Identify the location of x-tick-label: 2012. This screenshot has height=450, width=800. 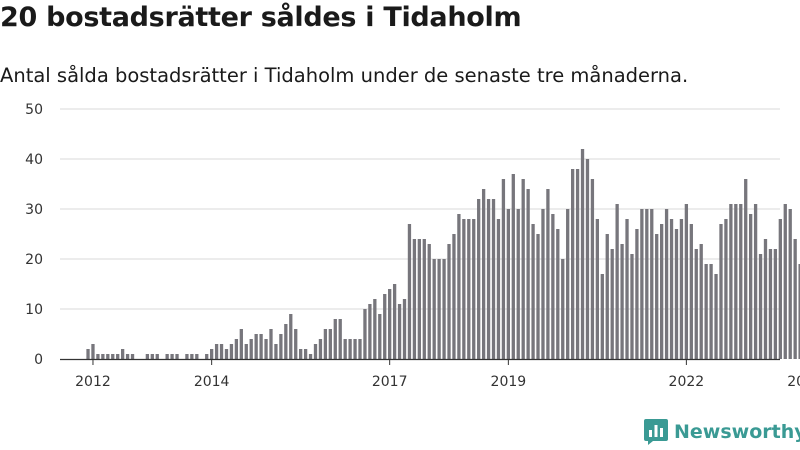
(93, 382).